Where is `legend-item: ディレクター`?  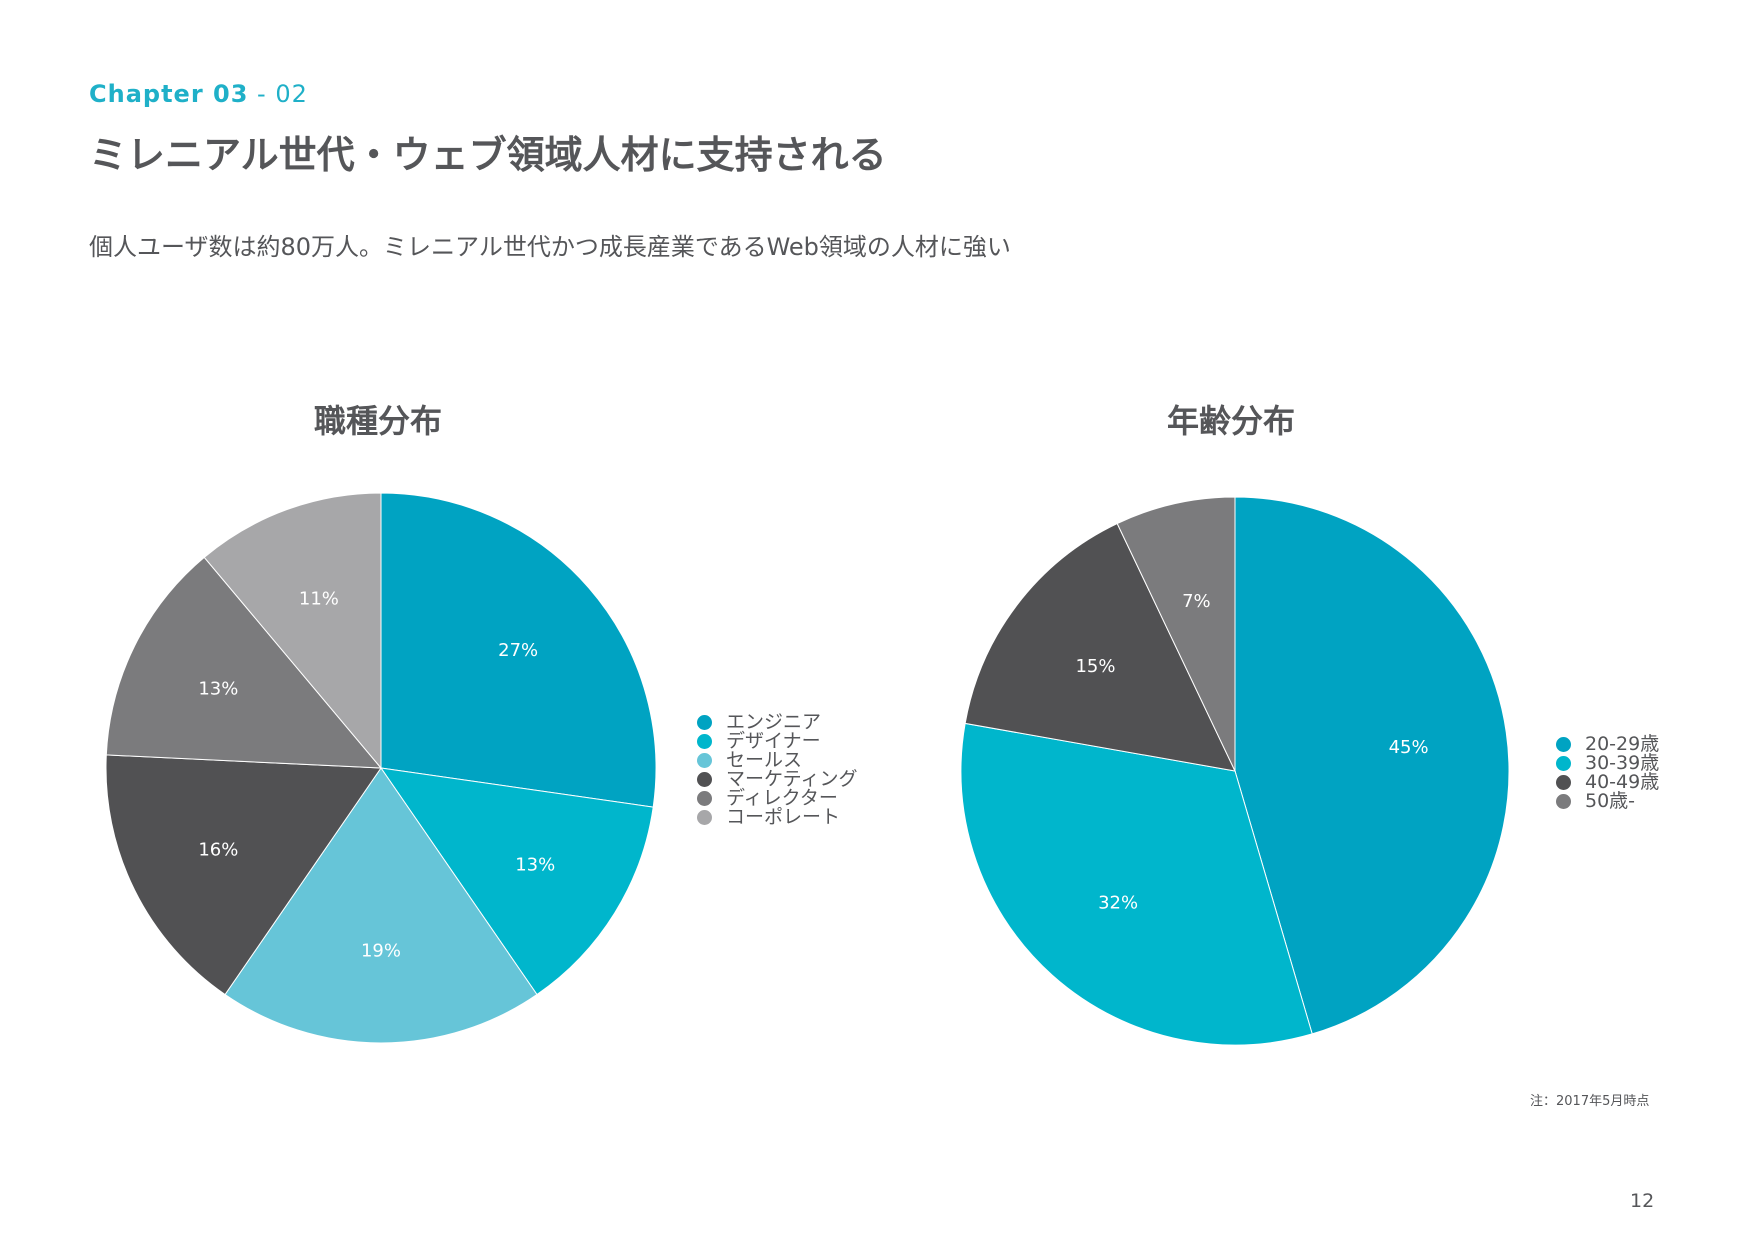
legend-item: ディレクター is located at coordinates (777, 798).